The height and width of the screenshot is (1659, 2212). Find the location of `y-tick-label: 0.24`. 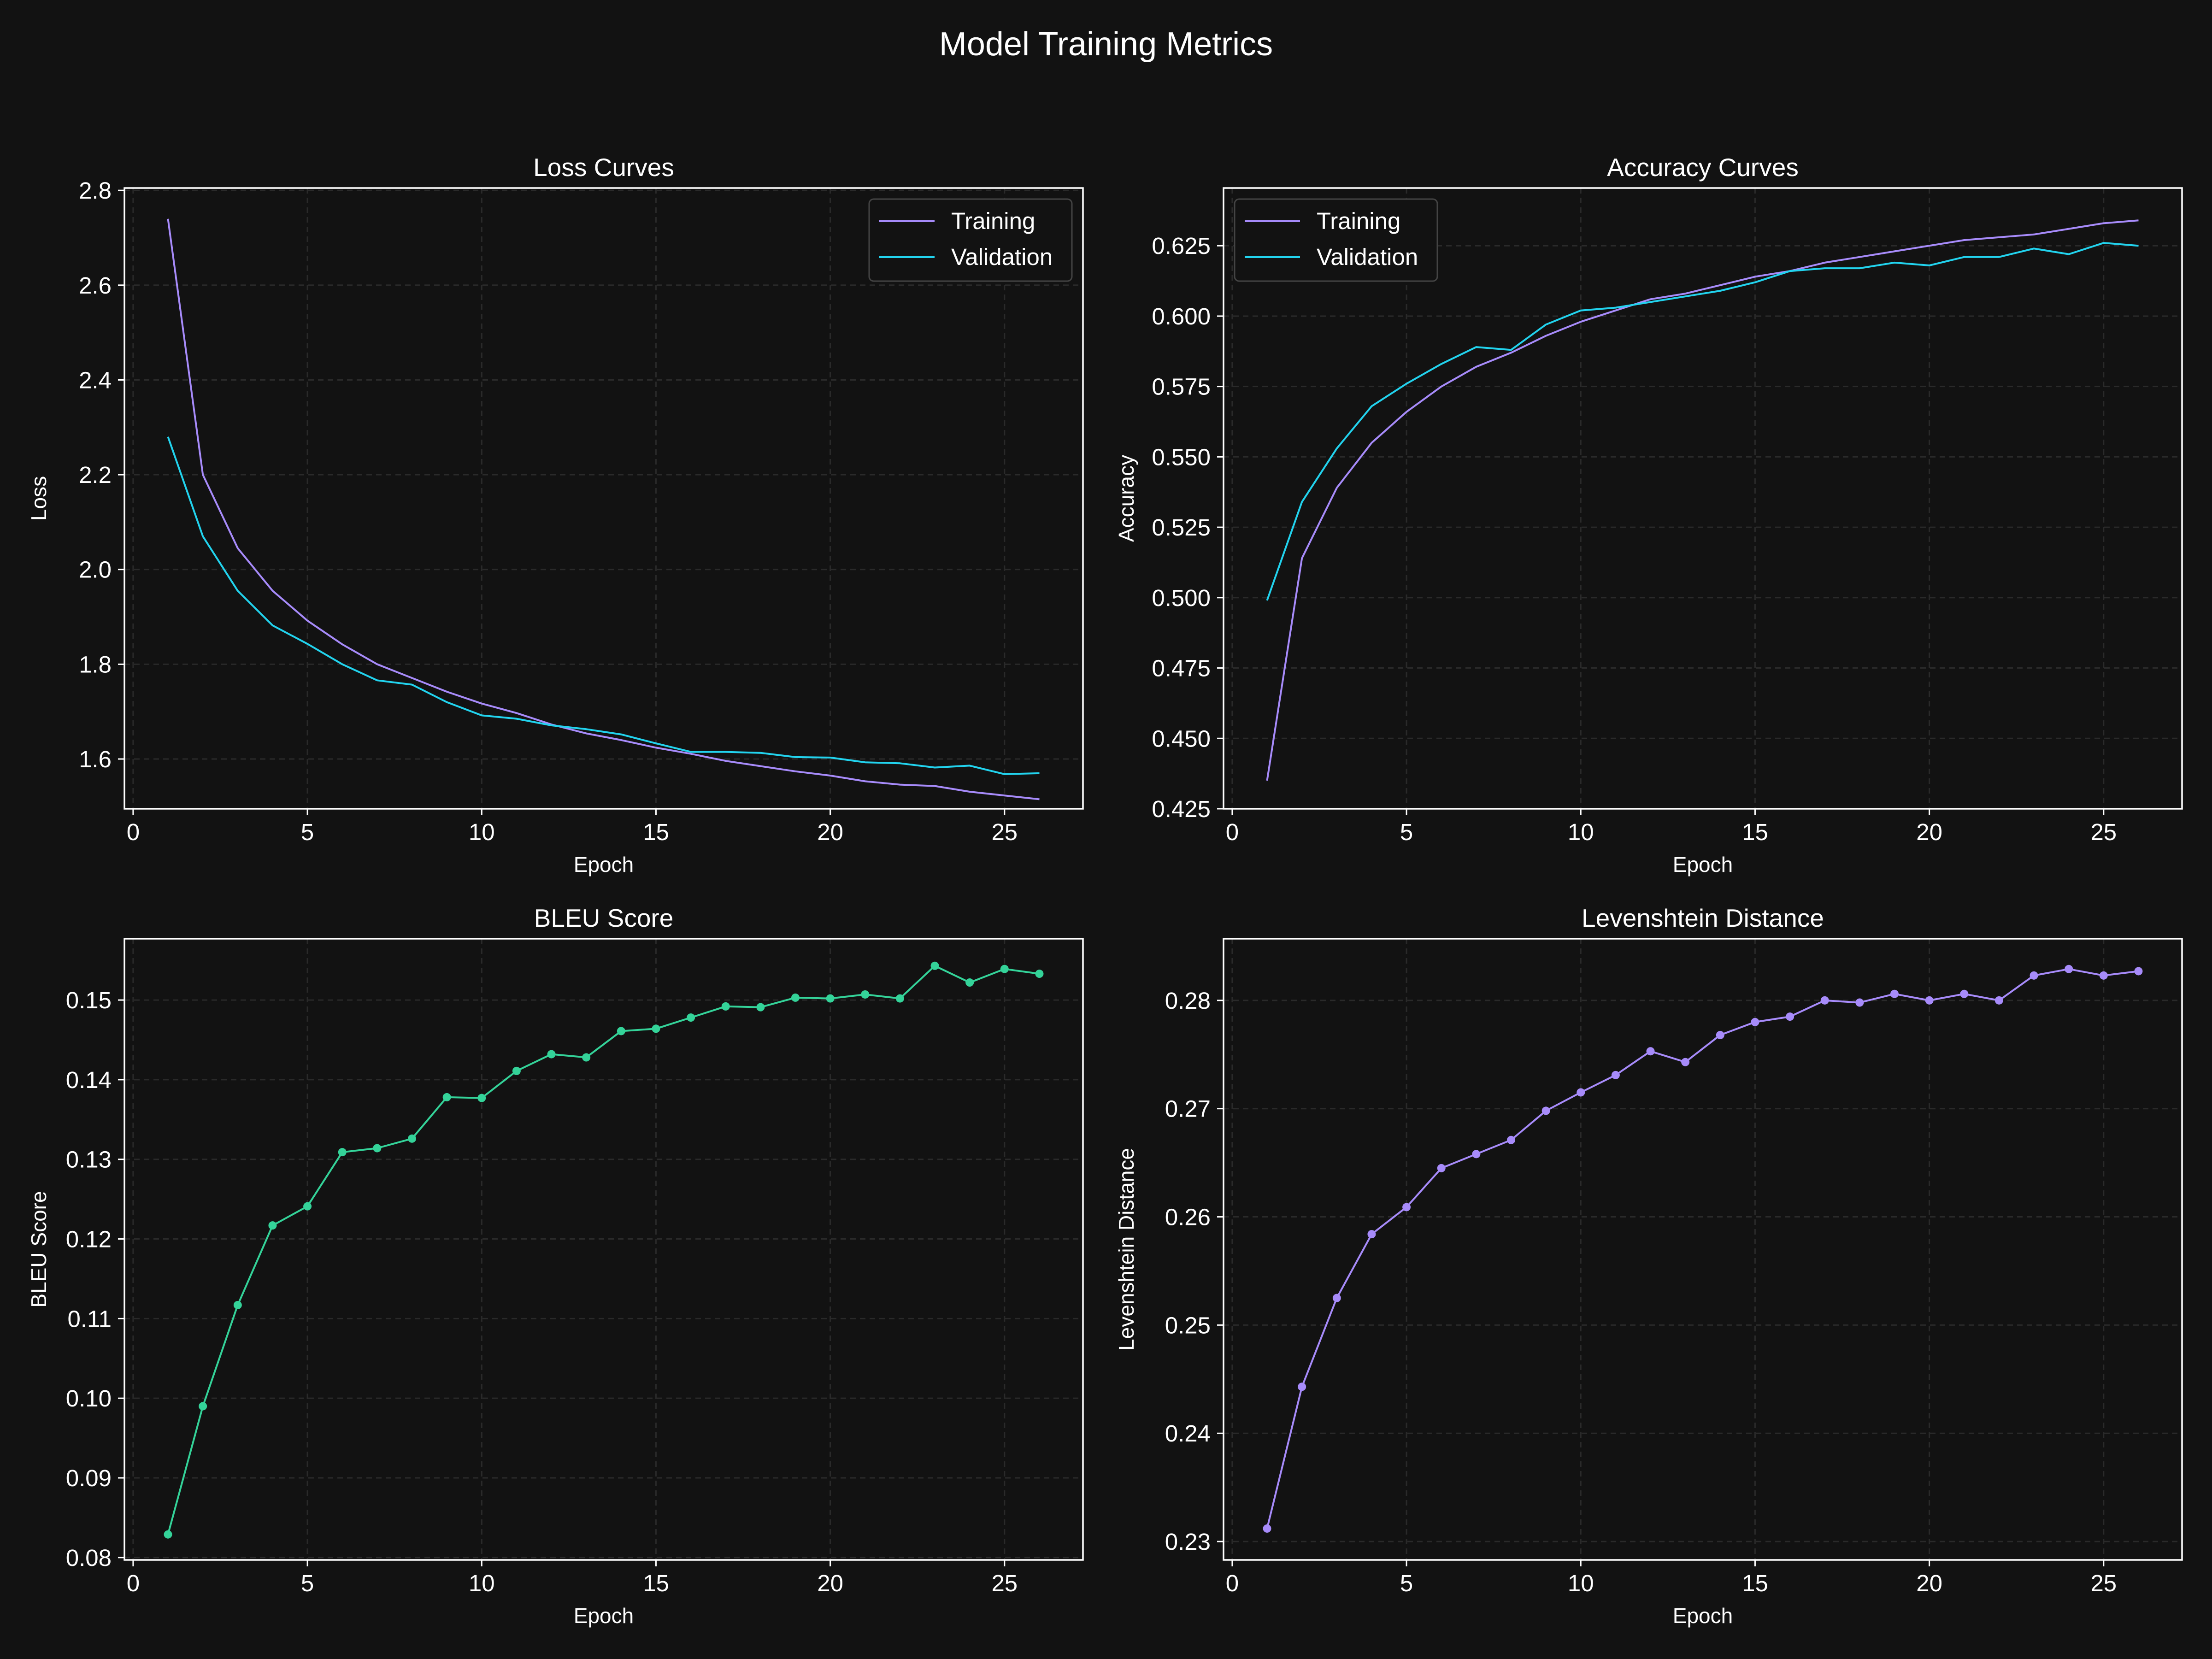

y-tick-label: 0.24 is located at coordinates (1188, 1433).